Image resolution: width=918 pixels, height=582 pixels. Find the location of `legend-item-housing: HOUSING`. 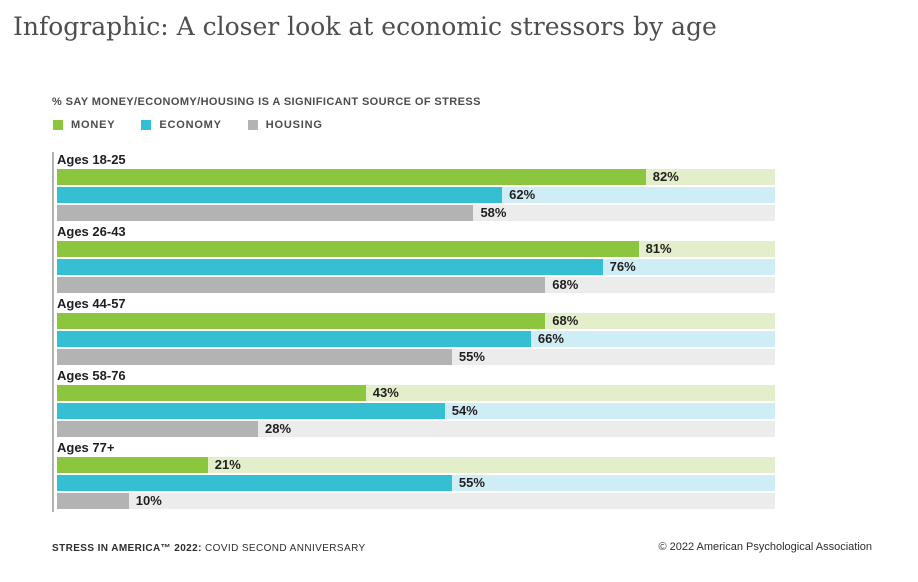

legend-item-housing: HOUSING is located at coordinates (285, 125).